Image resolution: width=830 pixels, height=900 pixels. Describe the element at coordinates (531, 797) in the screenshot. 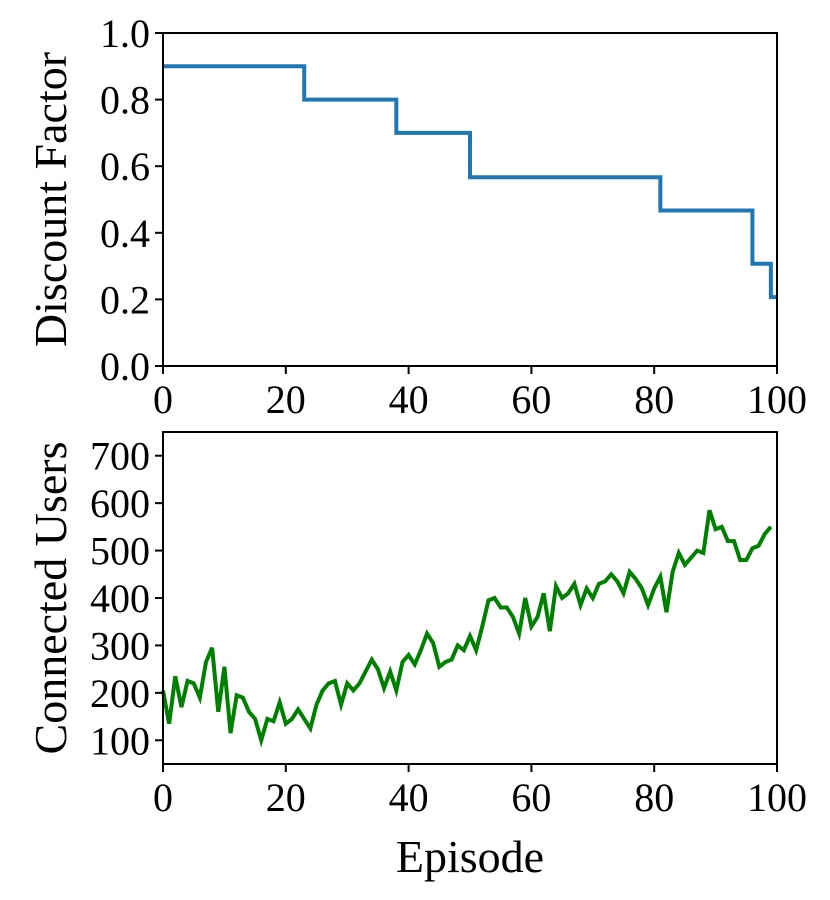

I see `connected-users-x-tick-label: 60` at that location.